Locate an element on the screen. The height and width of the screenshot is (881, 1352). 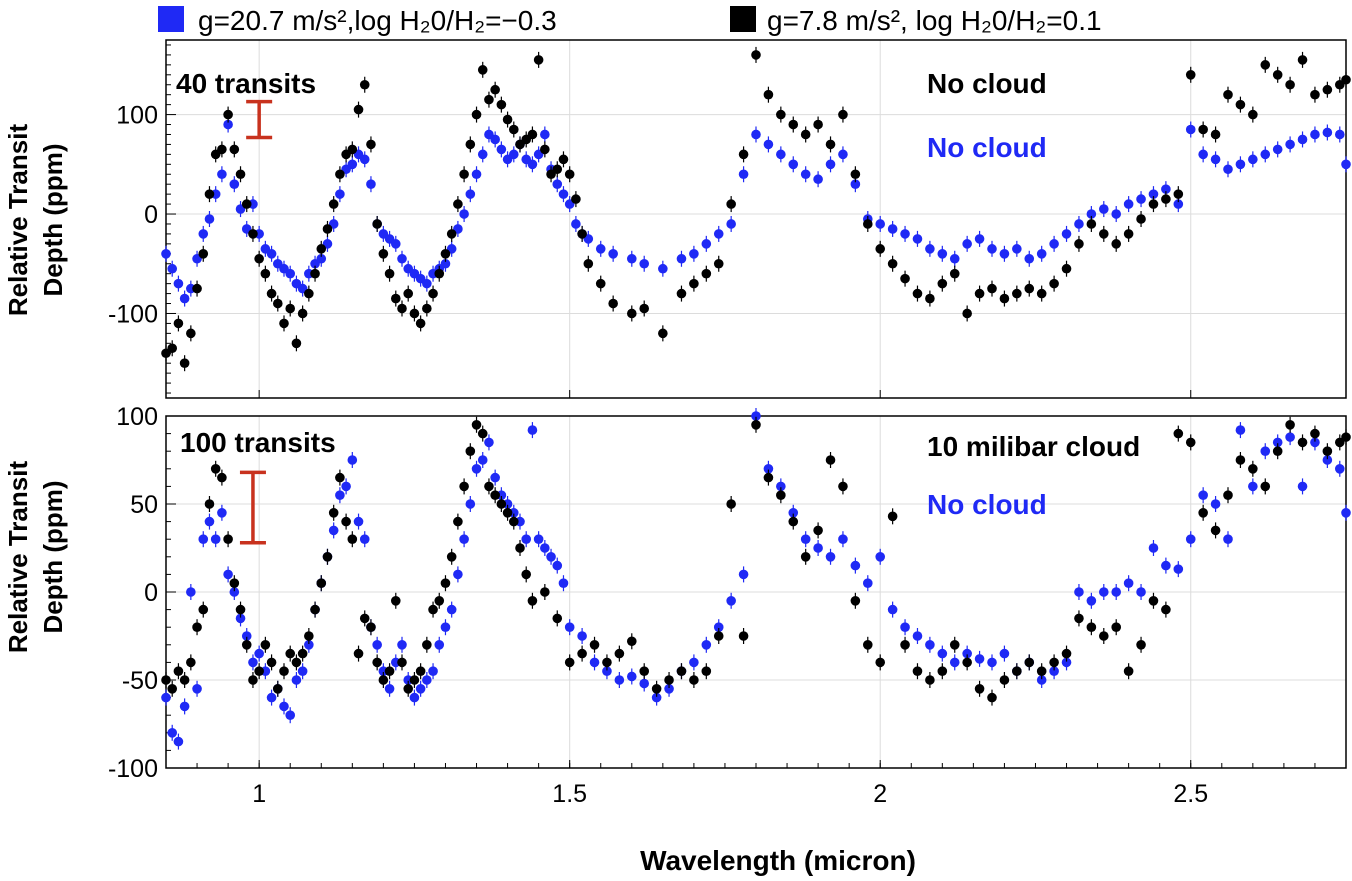
y-tick-label: 50 is located at coordinates (144, 505).